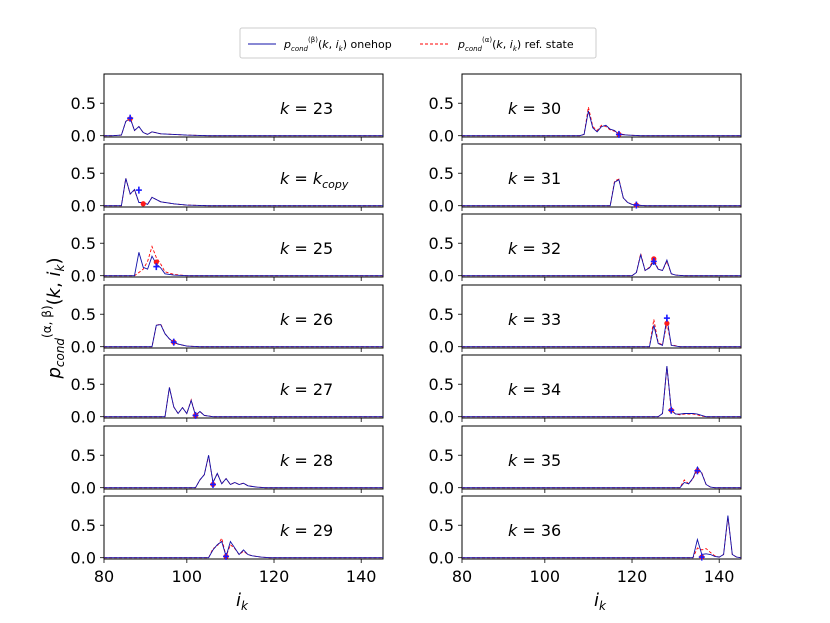 The width and height of the screenshot is (830, 623). I want to click on panel-k-32: 0.0 0.5 k = 32, so click(585, 249).